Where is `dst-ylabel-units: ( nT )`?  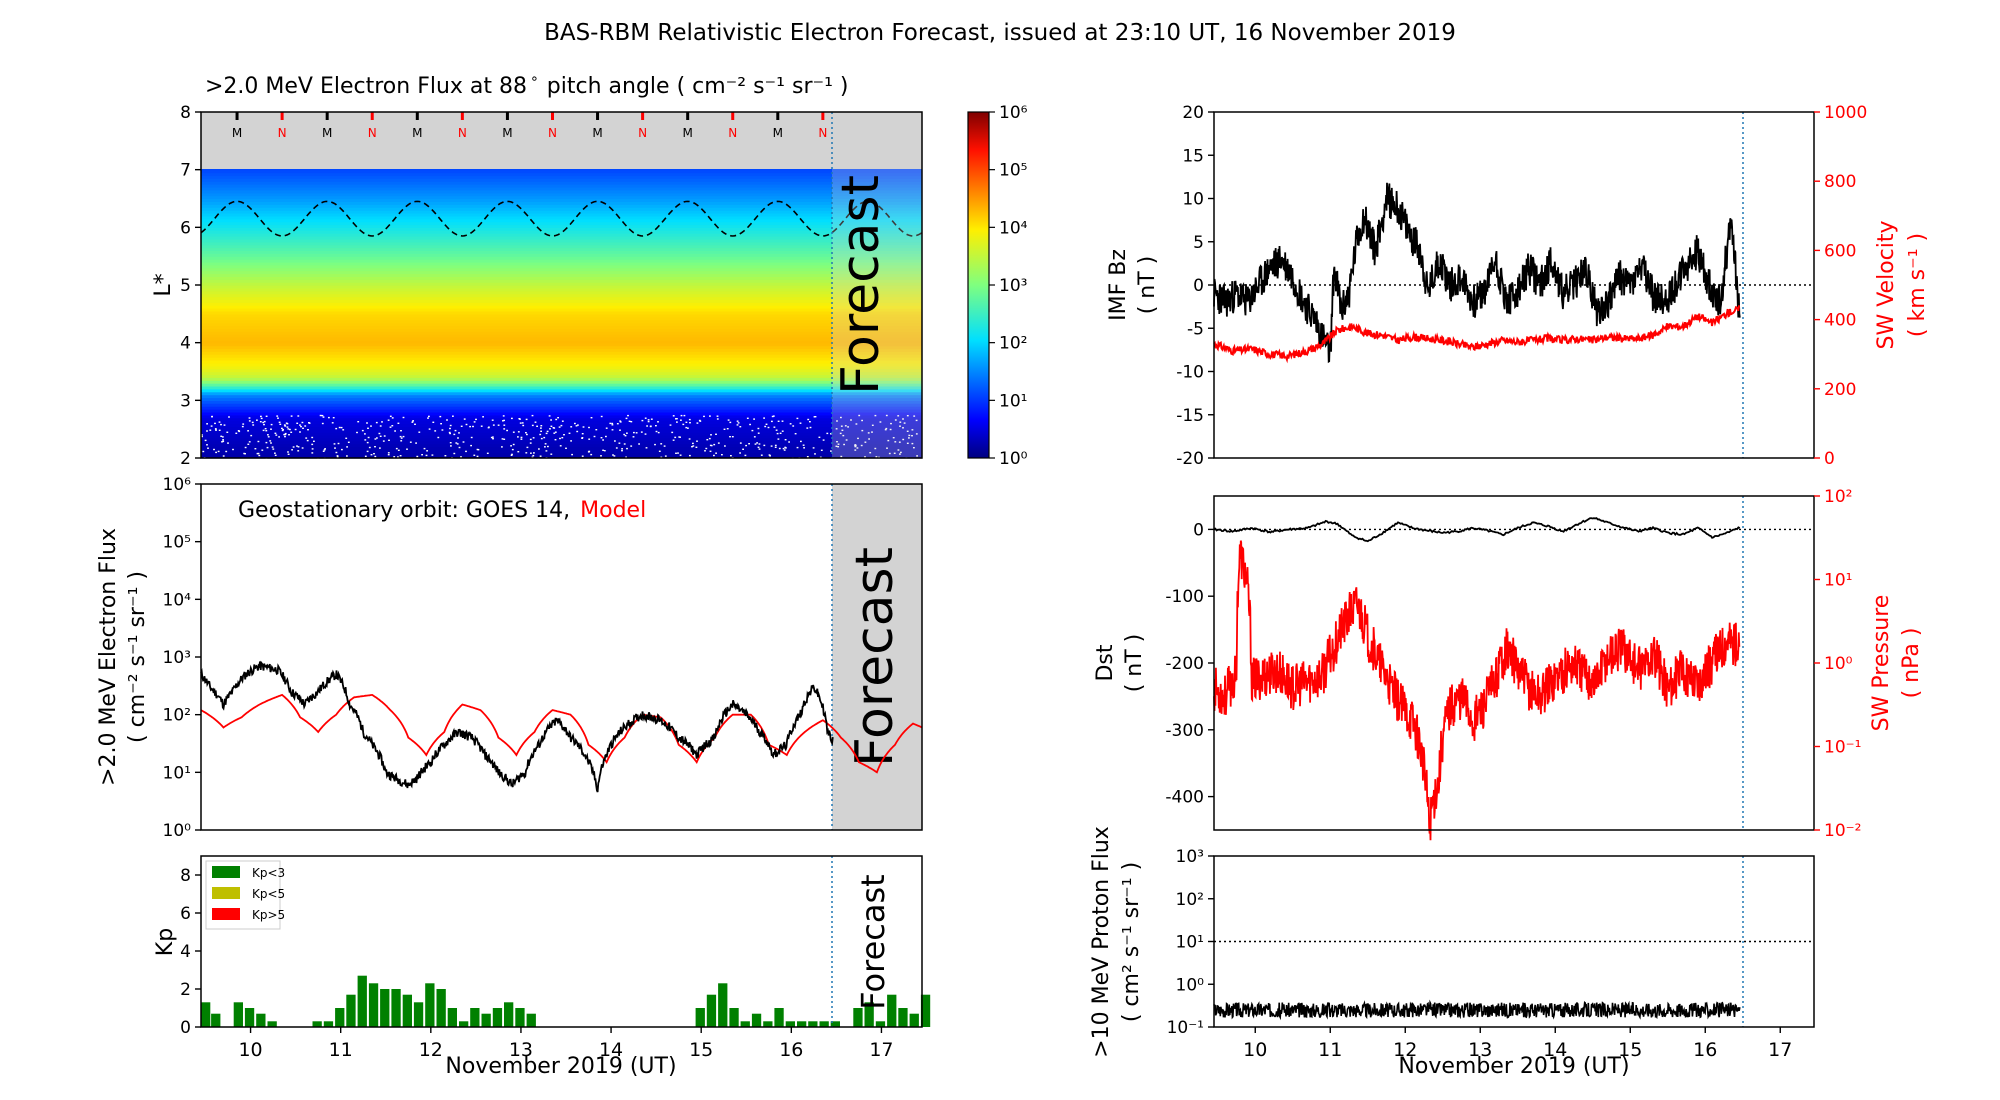 dst-ylabel-units: ( nT ) is located at coordinates (1134, 663).